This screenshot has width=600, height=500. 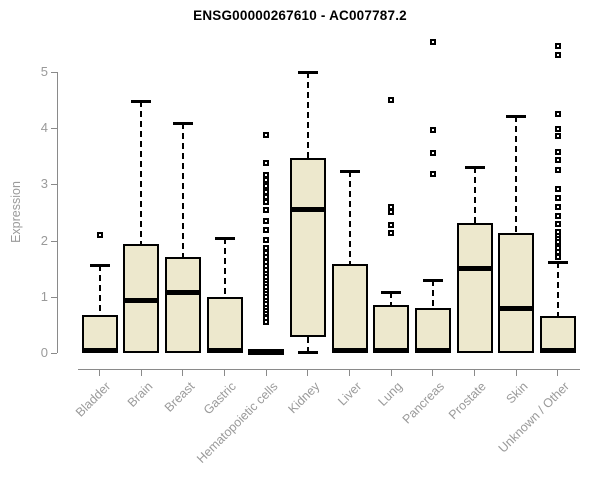 What do you see at coordinates (44, 128) in the screenshot?
I see `y-axis-tick-label: 4` at bounding box center [44, 128].